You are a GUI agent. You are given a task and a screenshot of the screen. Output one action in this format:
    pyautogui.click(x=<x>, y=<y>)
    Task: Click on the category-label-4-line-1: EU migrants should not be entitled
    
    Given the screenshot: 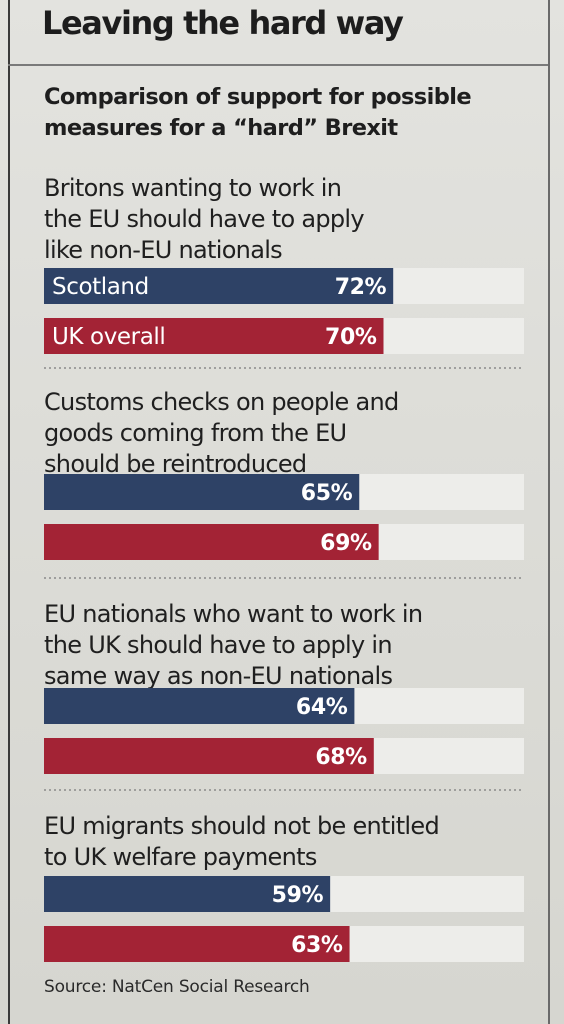 What is the action you would take?
    pyautogui.click(x=241, y=826)
    